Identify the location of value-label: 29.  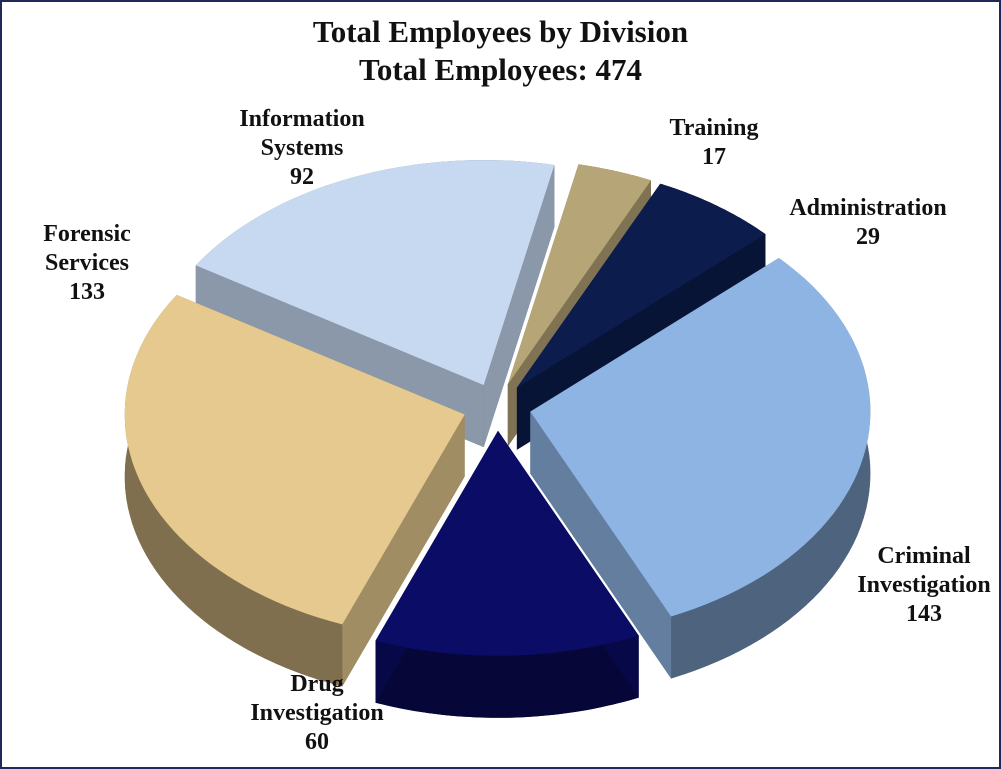
(868, 237).